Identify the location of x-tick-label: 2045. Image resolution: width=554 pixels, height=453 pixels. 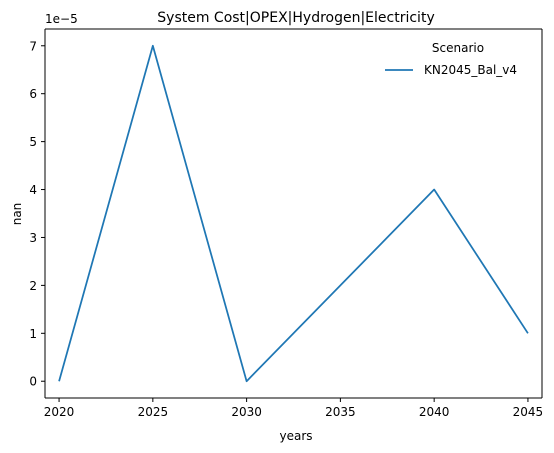
(528, 412).